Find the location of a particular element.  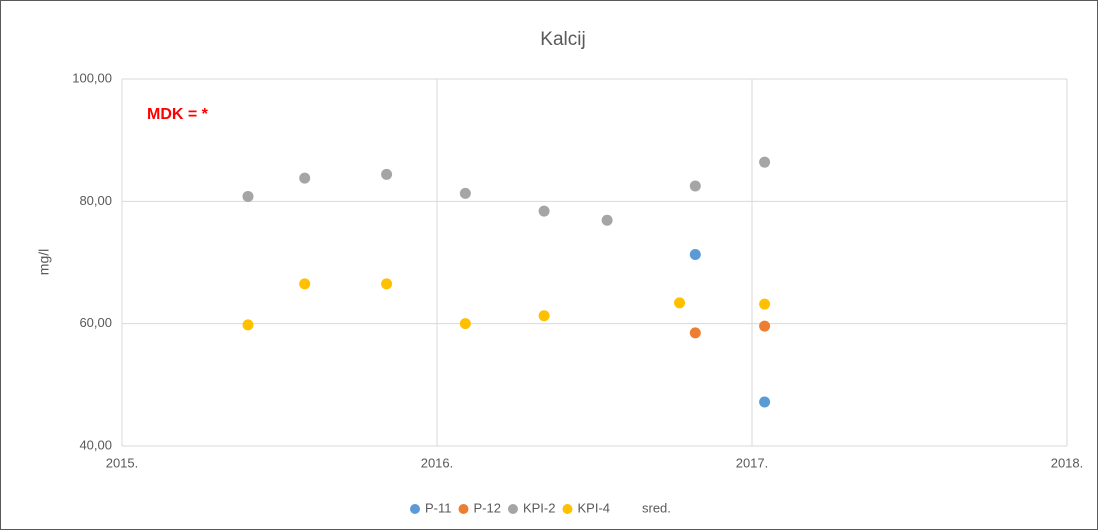

legend-label: P-12 is located at coordinates (487, 507).